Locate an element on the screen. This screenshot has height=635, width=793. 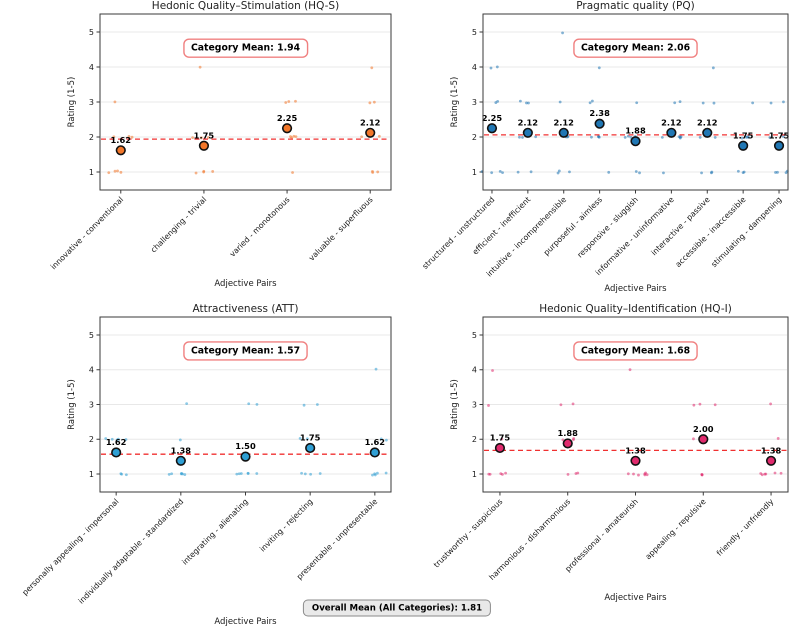
panel-title: Pragmatic quality (PQ) is located at coordinates (635, 6).